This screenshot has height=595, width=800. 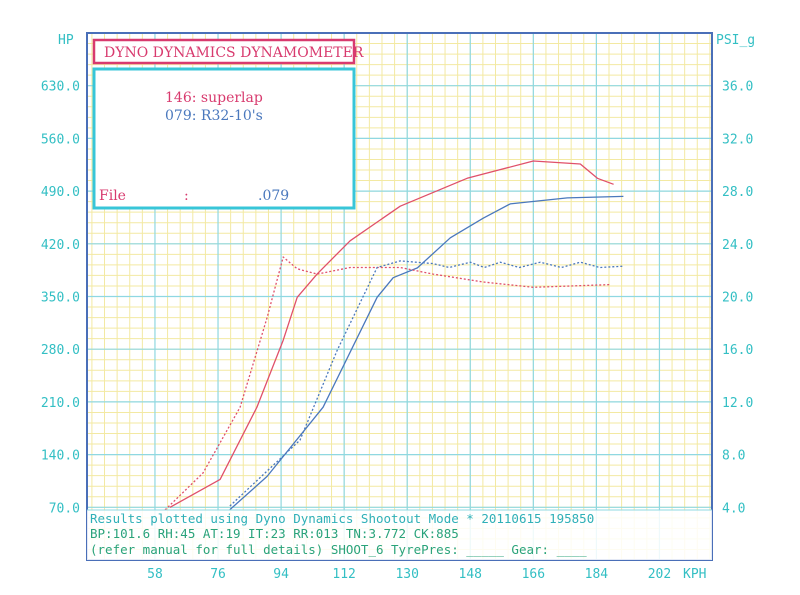 I want to click on legend-entry-2: 079: R32-10's, so click(x=214, y=116).